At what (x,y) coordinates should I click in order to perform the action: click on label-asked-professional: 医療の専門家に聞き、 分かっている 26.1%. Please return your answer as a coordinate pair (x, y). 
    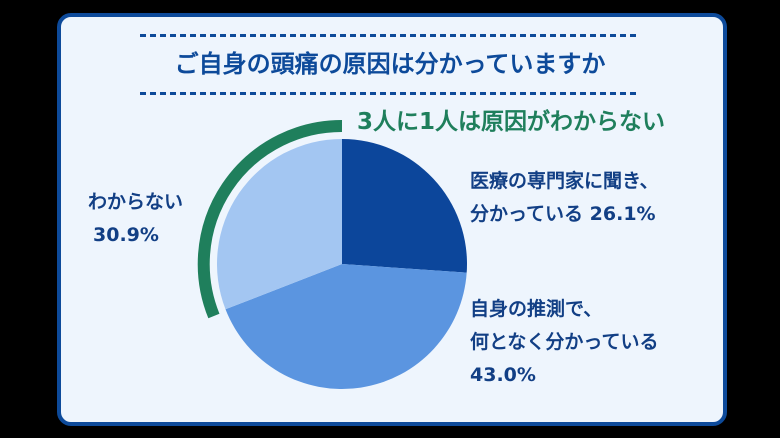
    Looking at the image, I should click on (564, 198).